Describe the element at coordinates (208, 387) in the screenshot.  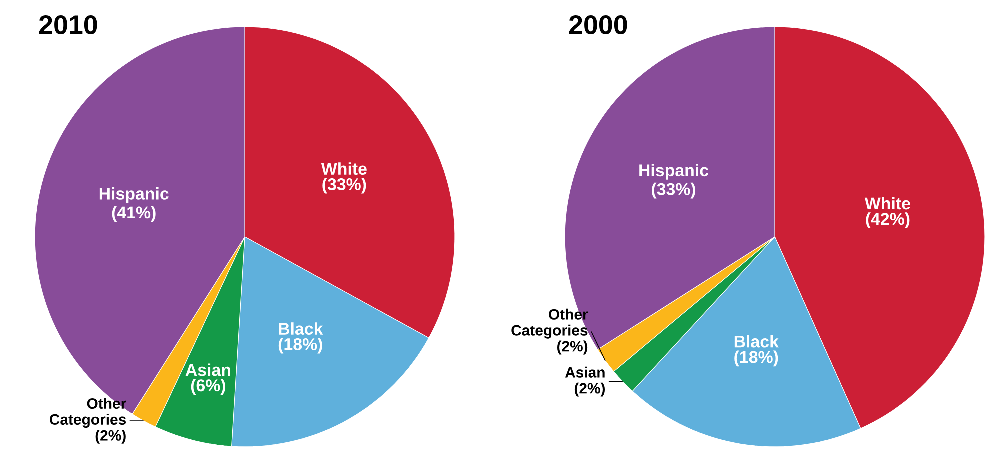
I see `data-label: (6%)` at that location.